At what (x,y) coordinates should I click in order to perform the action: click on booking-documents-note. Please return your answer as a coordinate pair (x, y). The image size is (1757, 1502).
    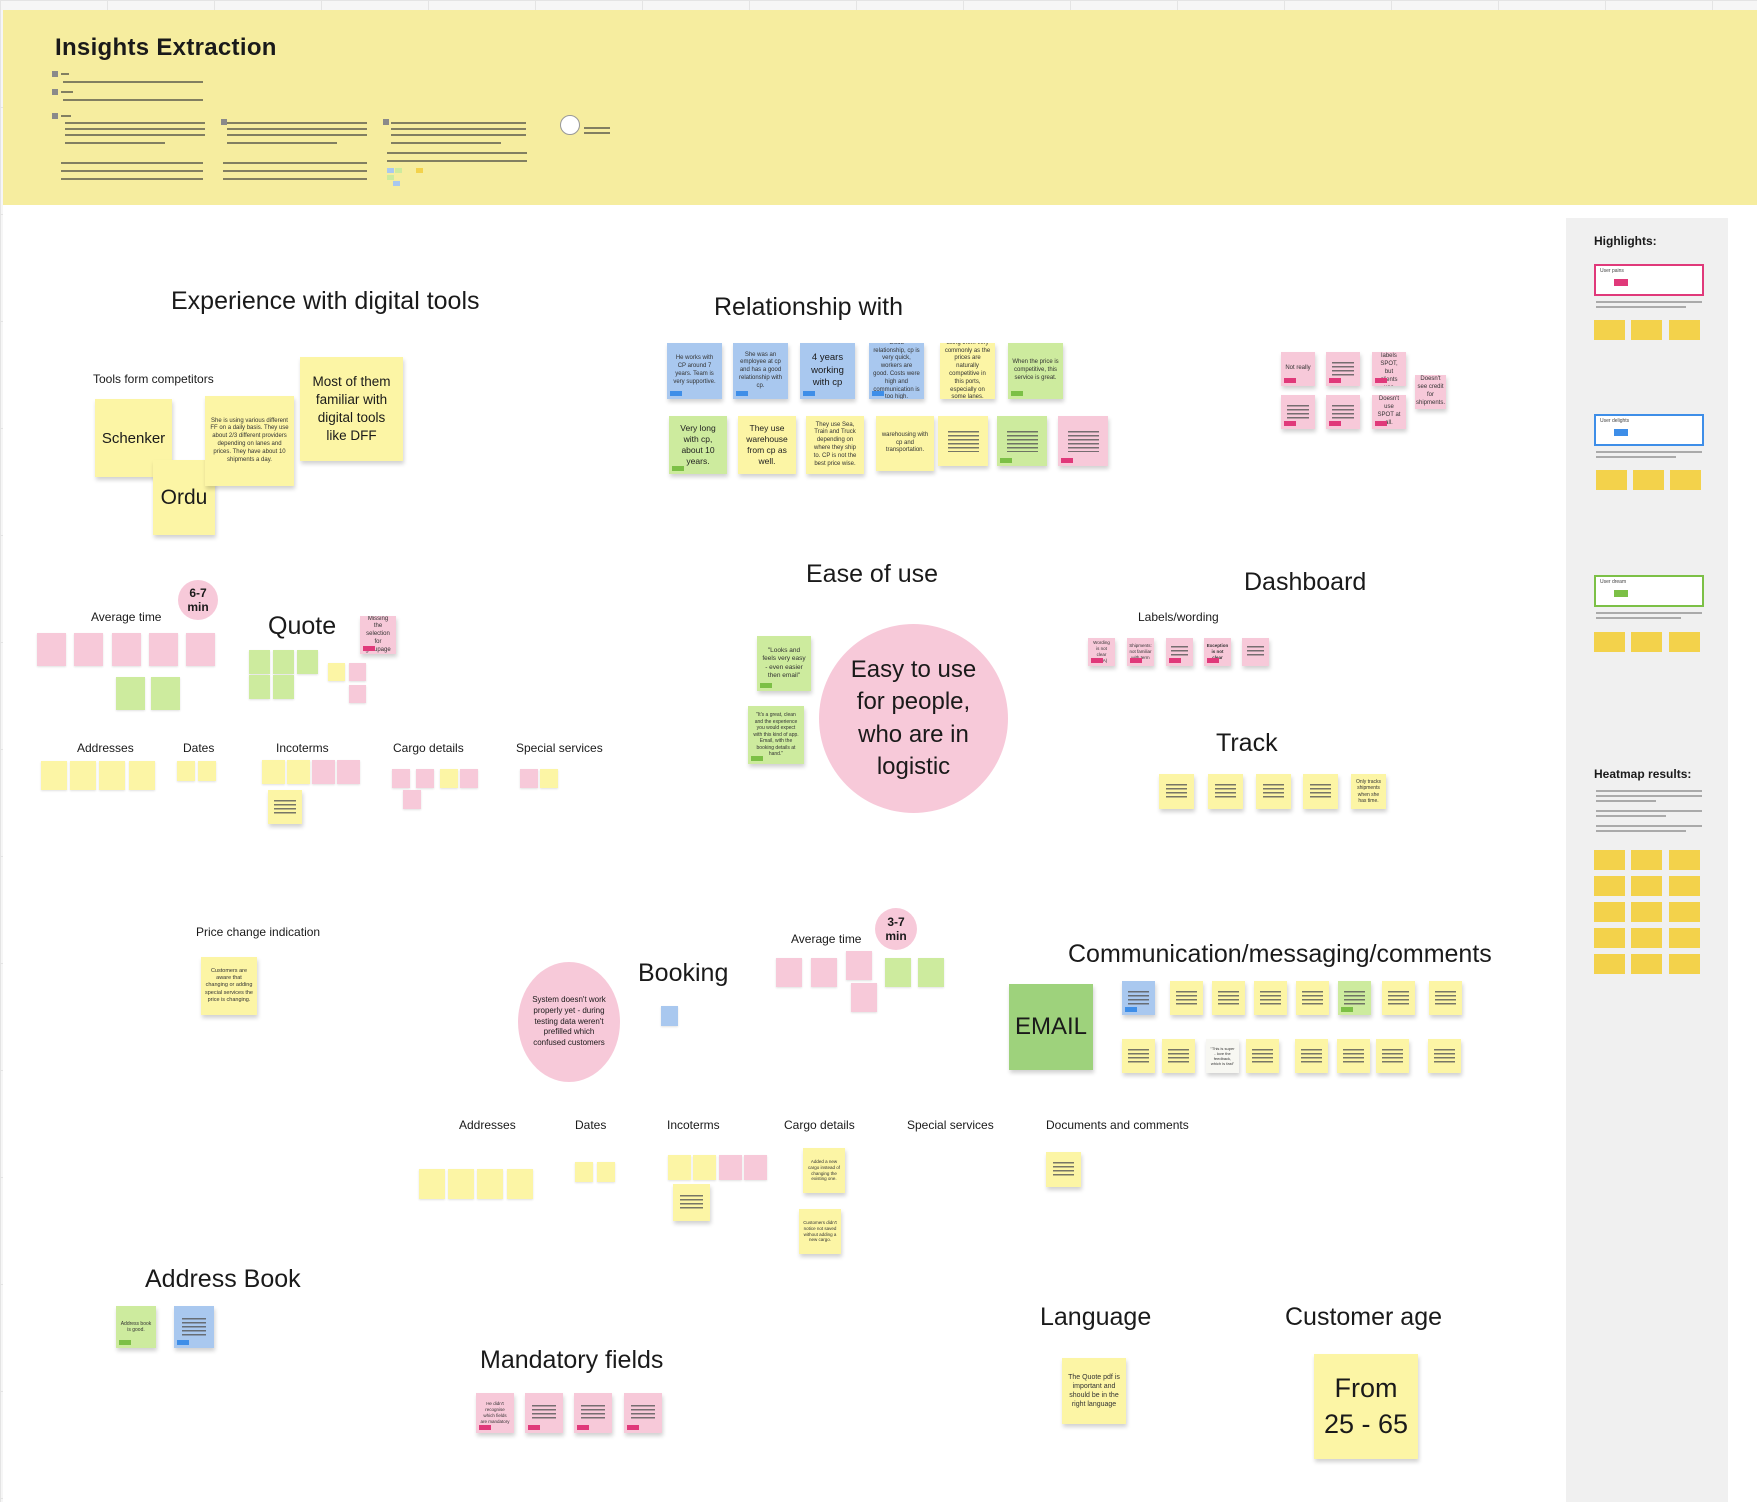
    Looking at the image, I should click on (1063, 1169).